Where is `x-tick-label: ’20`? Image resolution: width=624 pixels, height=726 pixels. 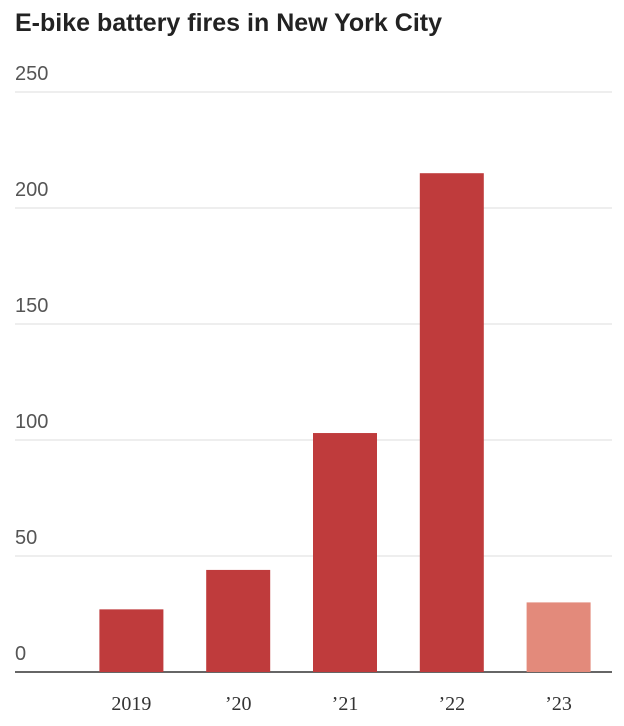 x-tick-label: ’20 is located at coordinates (238, 704).